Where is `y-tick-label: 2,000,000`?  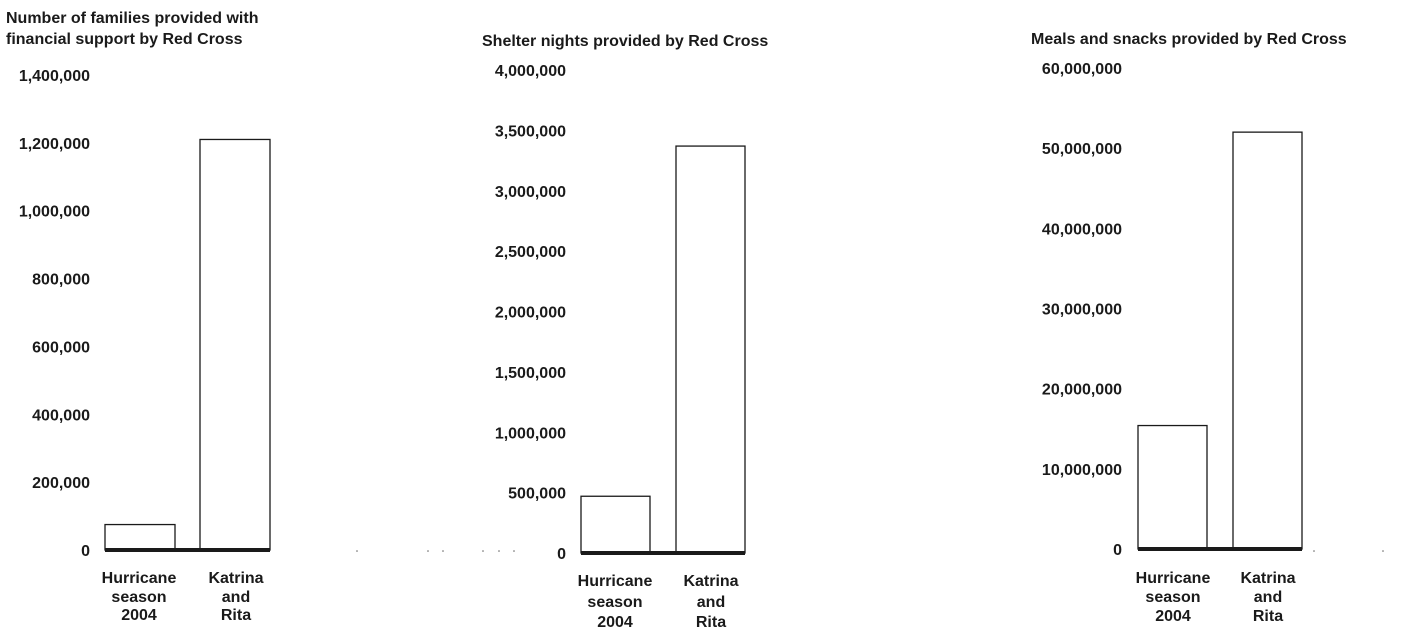 y-tick-label: 2,000,000 is located at coordinates (530, 313).